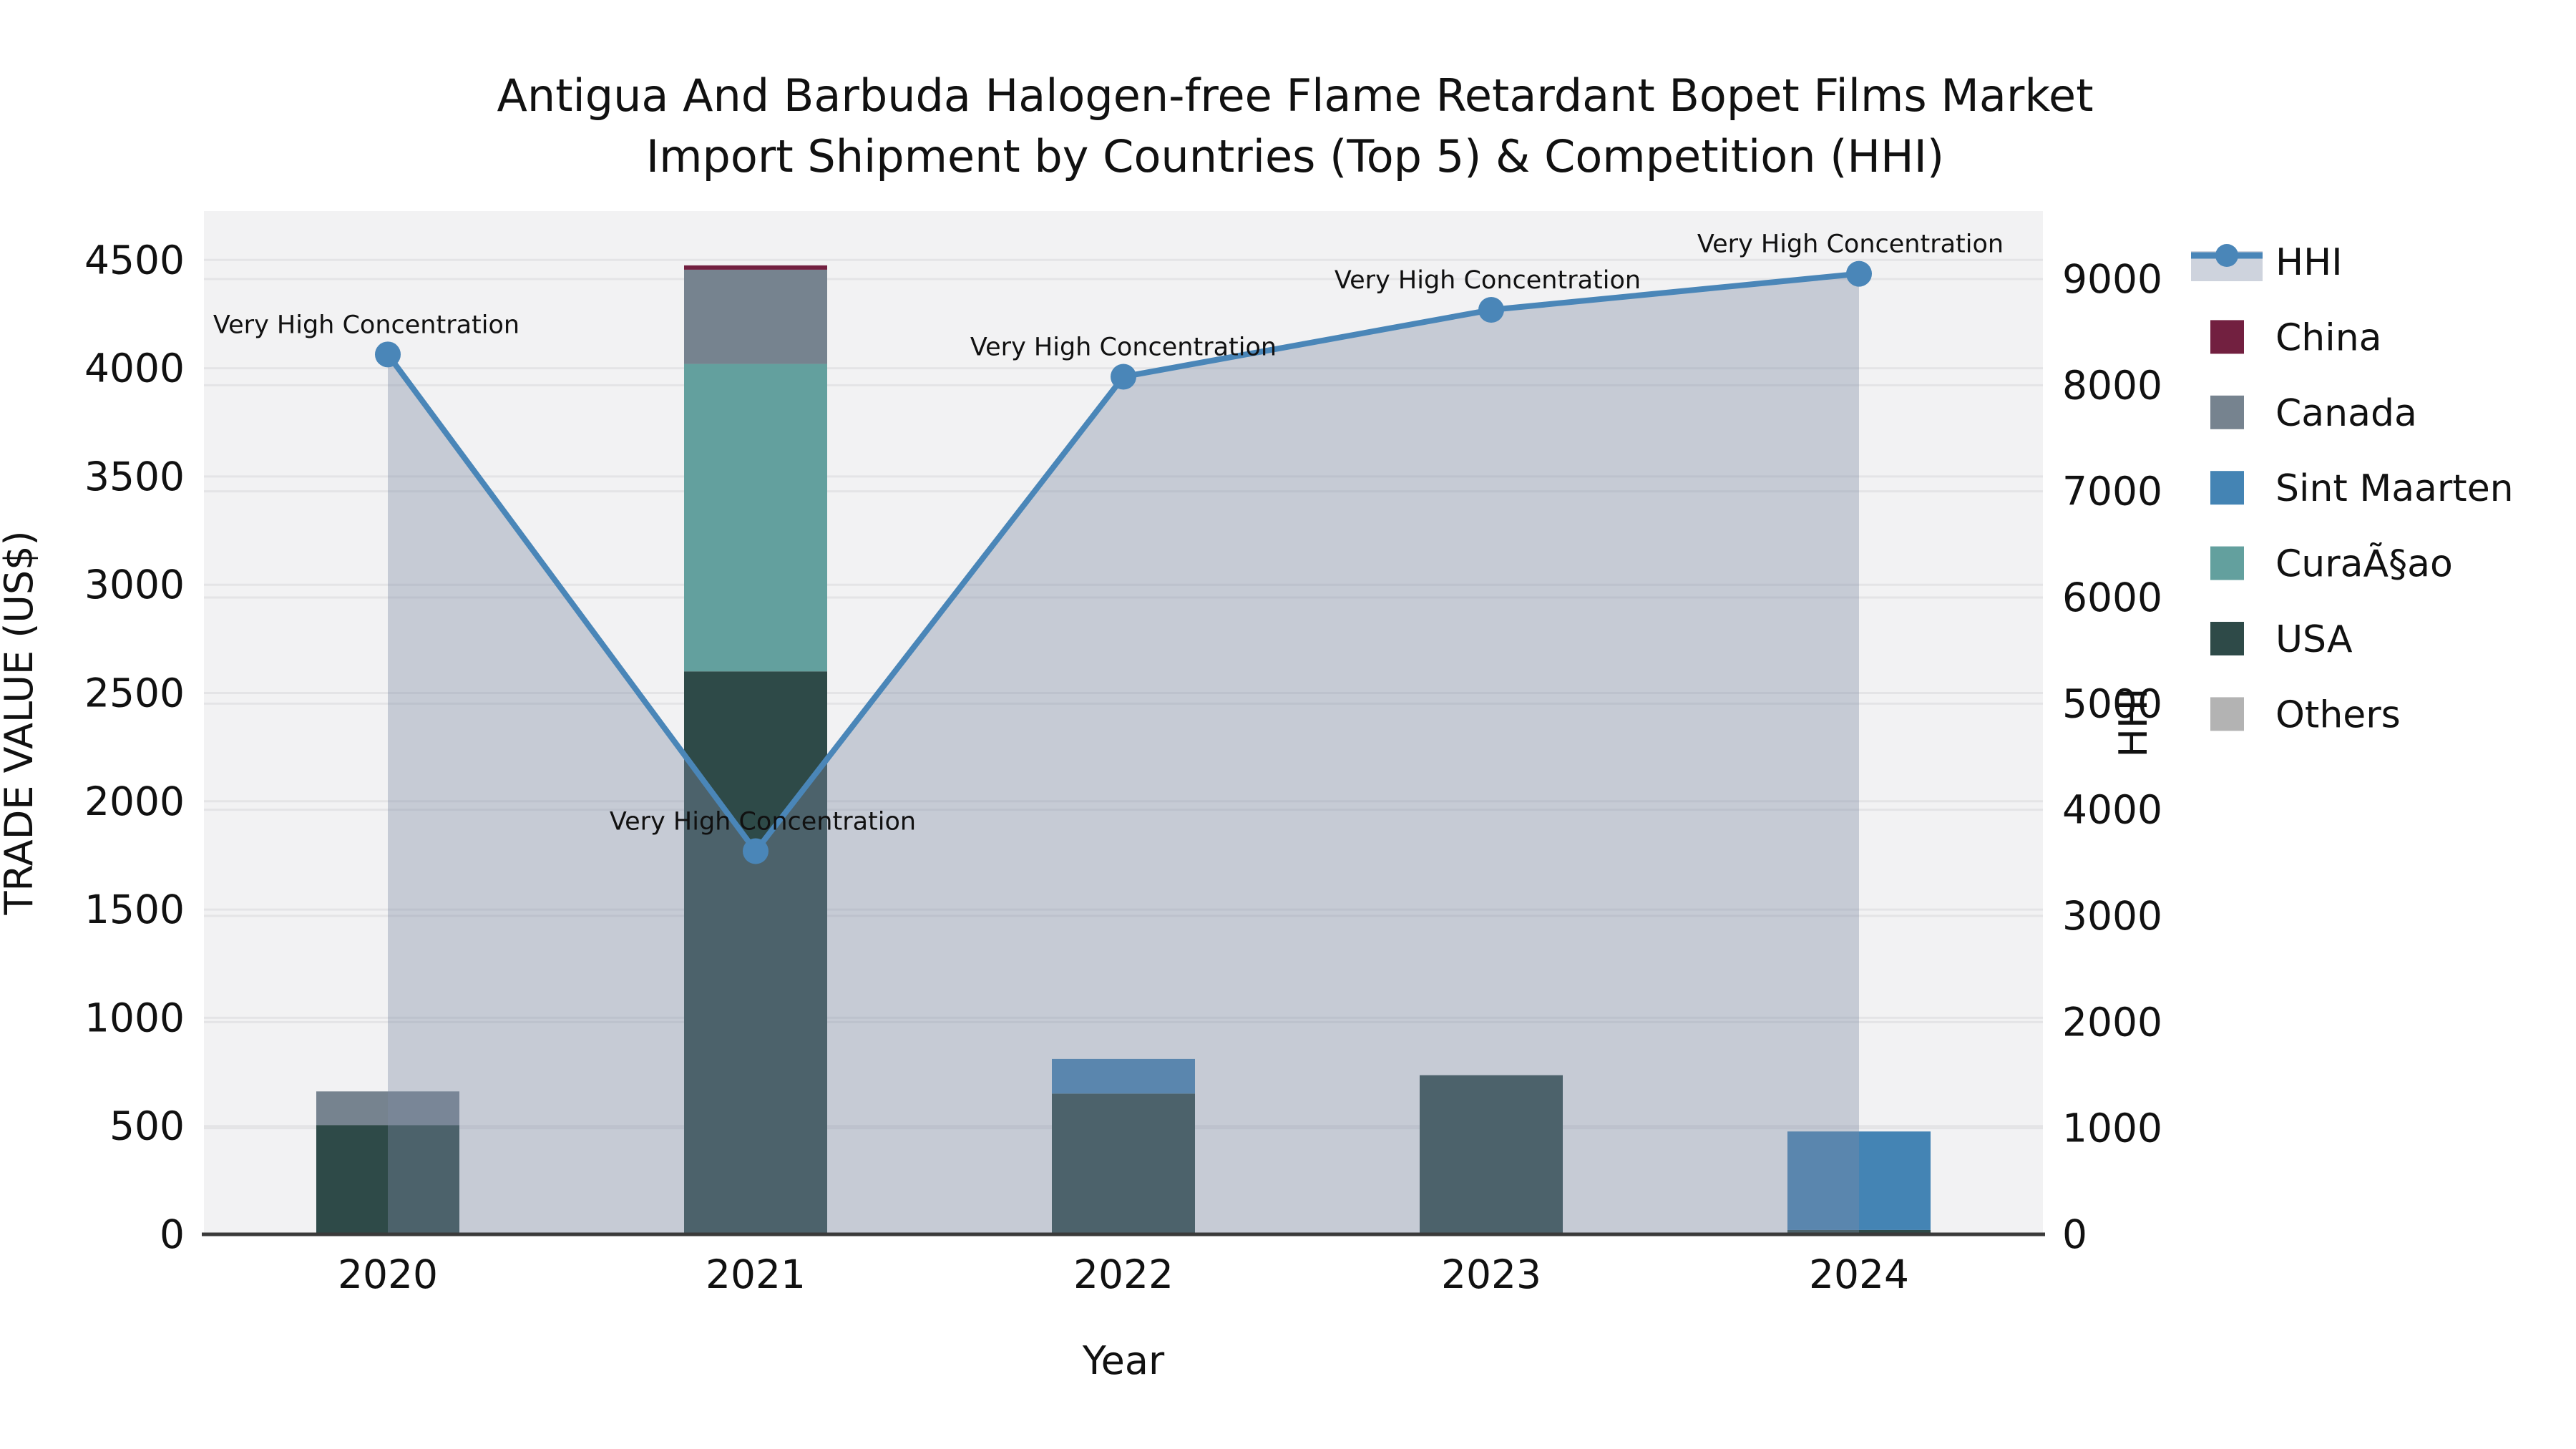 This screenshot has width=2576, height=1449. I want to click on bar-segment-sint-maarten-2024, so click(1859, 1180).